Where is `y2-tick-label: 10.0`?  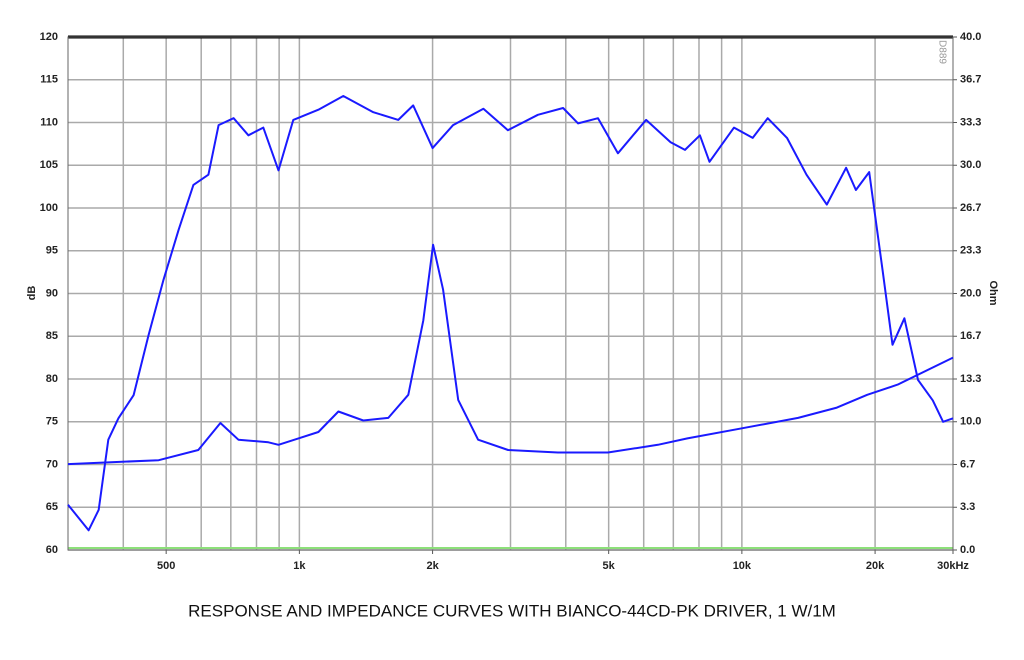
y2-tick-label: 10.0 is located at coordinates (970, 422).